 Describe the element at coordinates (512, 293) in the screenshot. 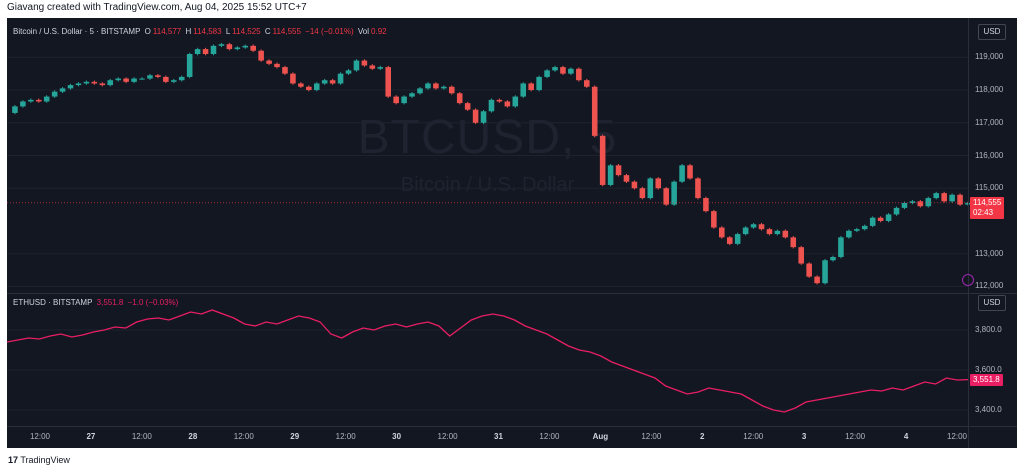

I see `pane-divider` at that location.